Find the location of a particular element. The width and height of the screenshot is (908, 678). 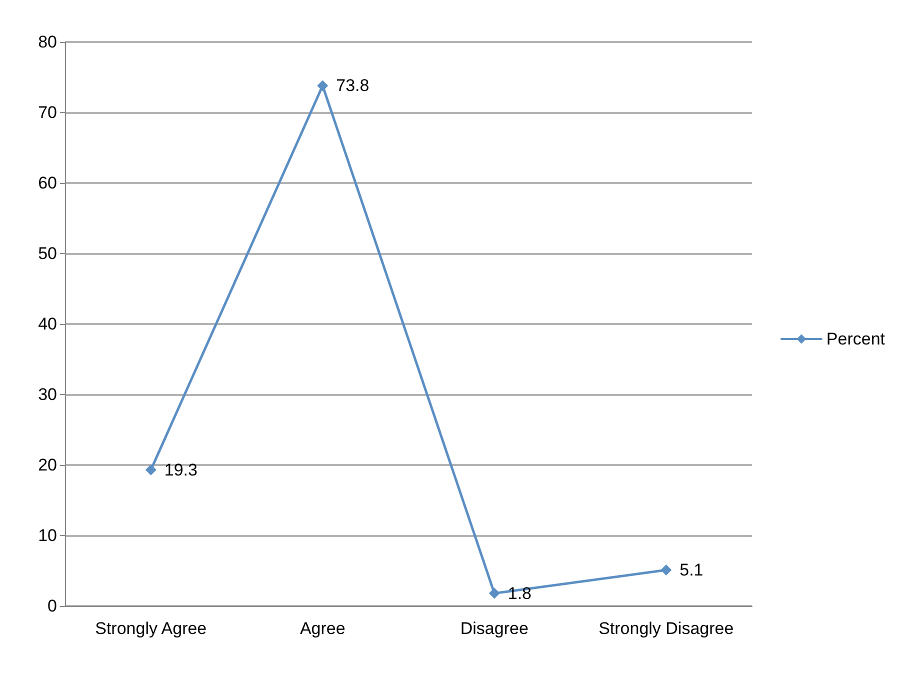

y-tick-label: 10 is located at coordinates (47, 535).